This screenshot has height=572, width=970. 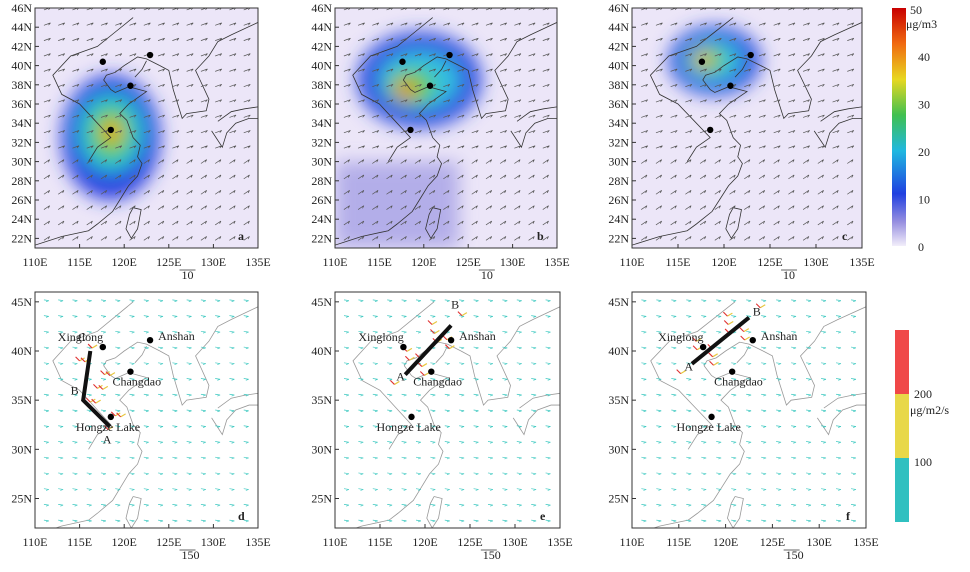 I want to click on lat-tick-label: 25N, so click(x=21, y=499).